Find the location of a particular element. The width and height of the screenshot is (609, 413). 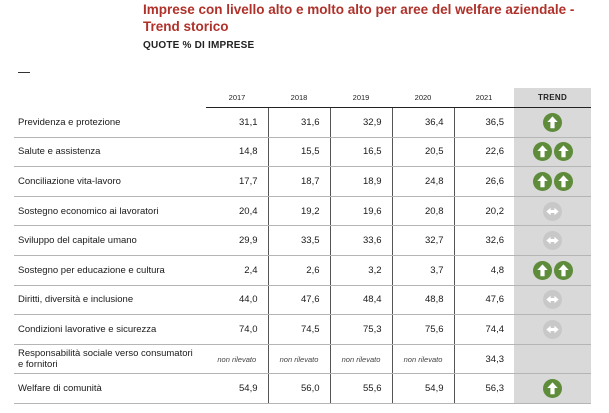

row-label: Condizioni lavorative e sicurezza is located at coordinates (110, 329).